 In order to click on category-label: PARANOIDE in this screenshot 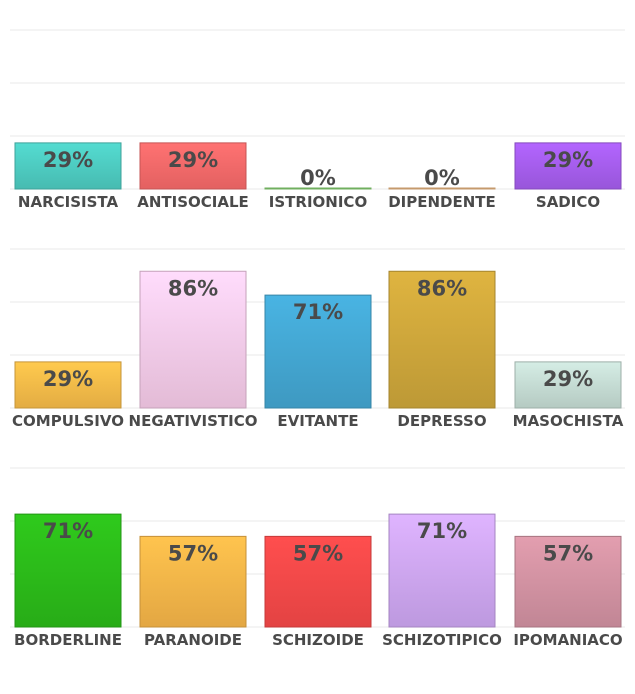, I will do `click(193, 640)`.